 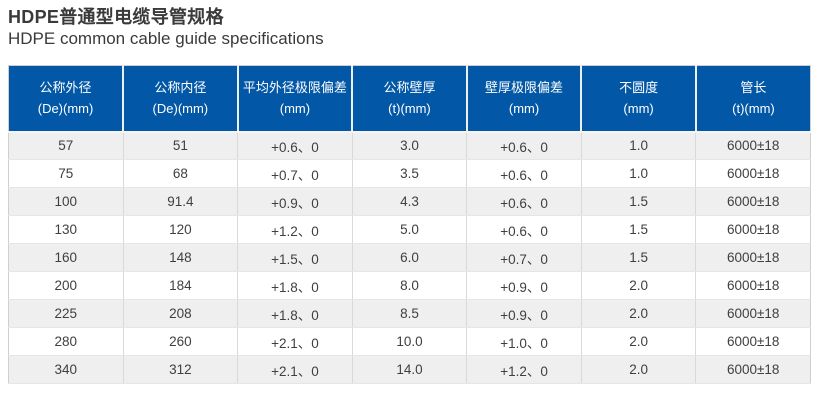 I want to click on page-title: HDPE普通型电缆导管规格, so click(x=116, y=17).